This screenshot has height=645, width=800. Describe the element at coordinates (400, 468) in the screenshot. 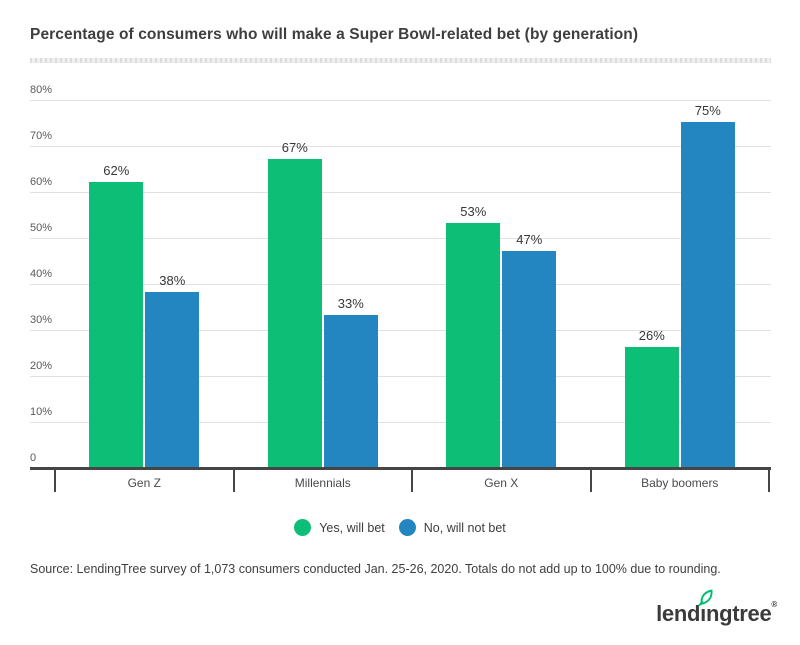

I see `x-axis-line` at that location.